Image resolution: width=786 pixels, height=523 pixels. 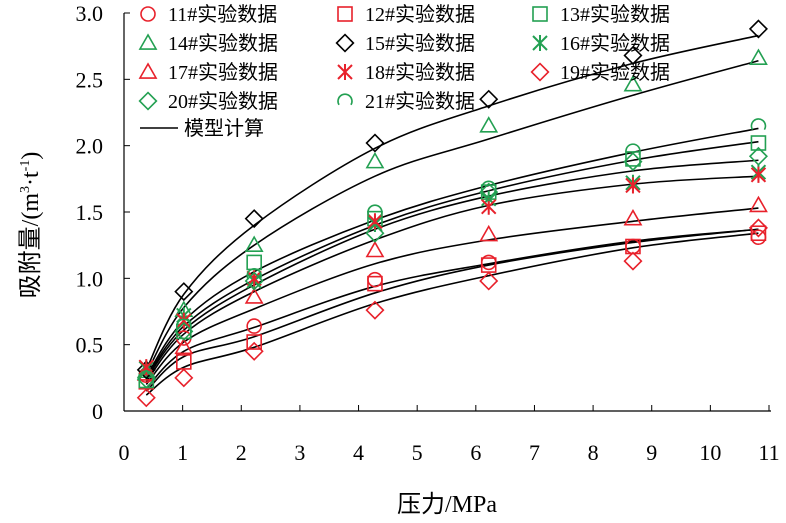 What do you see at coordinates (223, 72) in the screenshot?
I see `legend-label: 17#实验数据` at bounding box center [223, 72].